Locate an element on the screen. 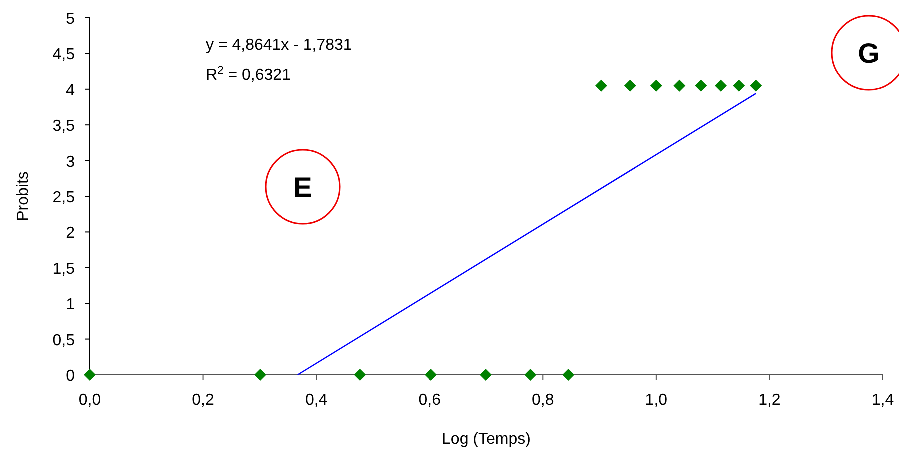 The width and height of the screenshot is (899, 456). annotation: E is located at coordinates (303, 187).